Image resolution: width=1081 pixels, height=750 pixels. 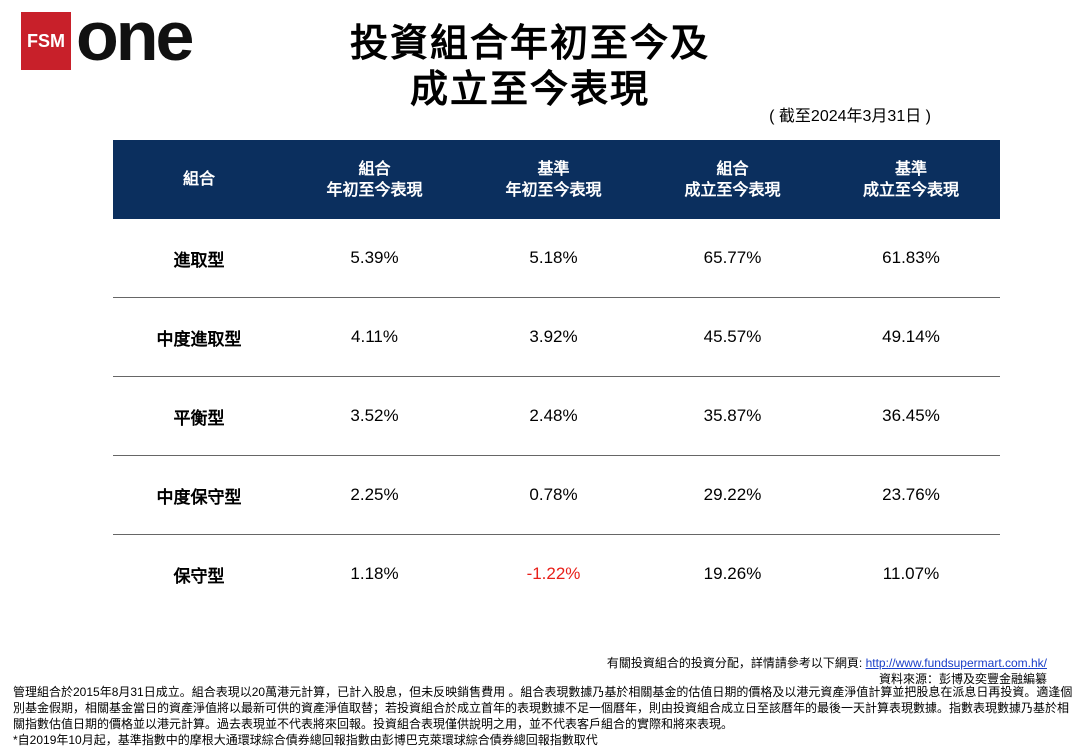 I want to click on cell: 0.78%, so click(x=553, y=495).